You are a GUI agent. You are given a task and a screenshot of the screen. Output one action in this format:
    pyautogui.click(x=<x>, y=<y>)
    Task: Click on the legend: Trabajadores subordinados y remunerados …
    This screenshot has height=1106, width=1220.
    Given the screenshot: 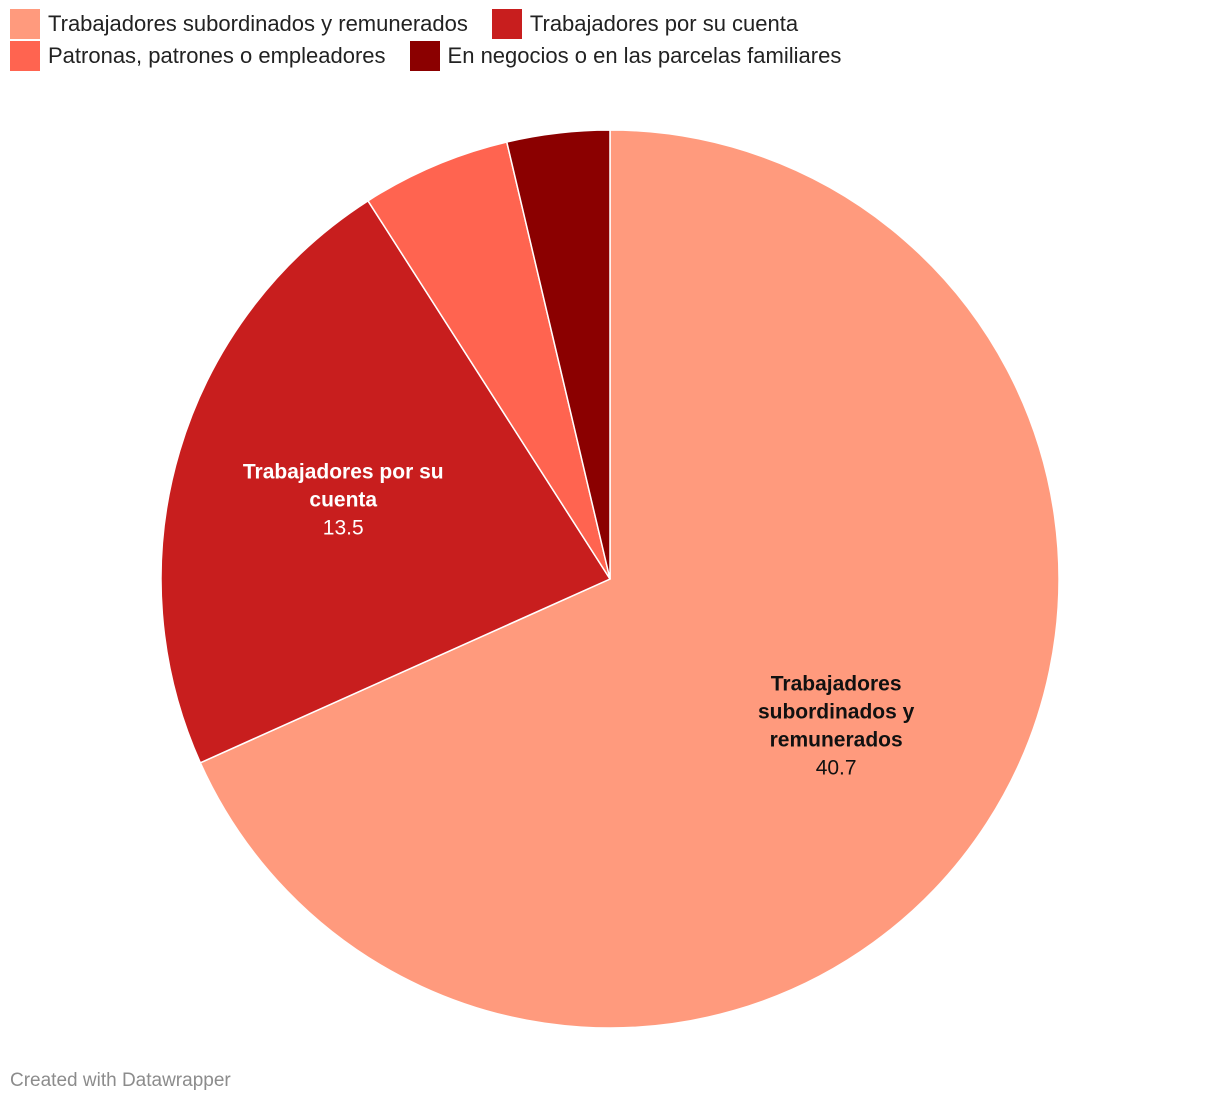 What is the action you would take?
    pyautogui.click(x=610, y=40)
    